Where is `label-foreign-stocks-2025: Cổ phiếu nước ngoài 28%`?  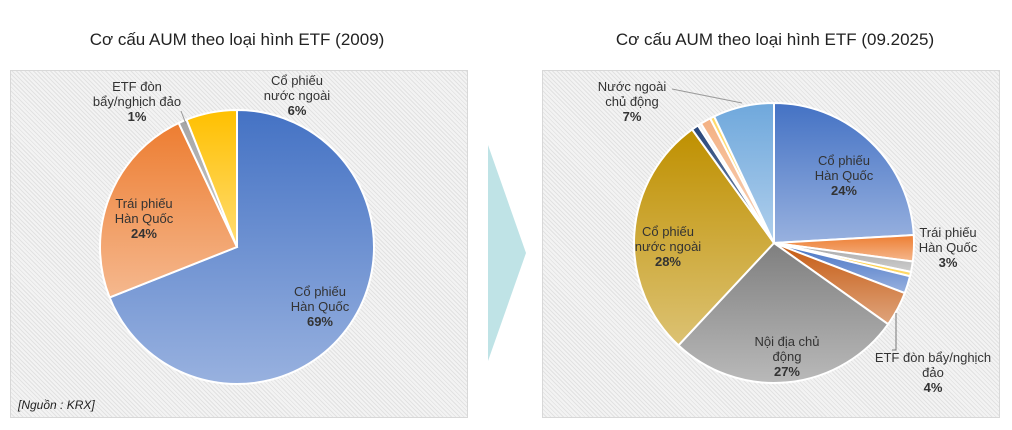
label-foreign-stocks-2025: Cổ phiếu nước ngoài 28% is located at coordinates (668, 246).